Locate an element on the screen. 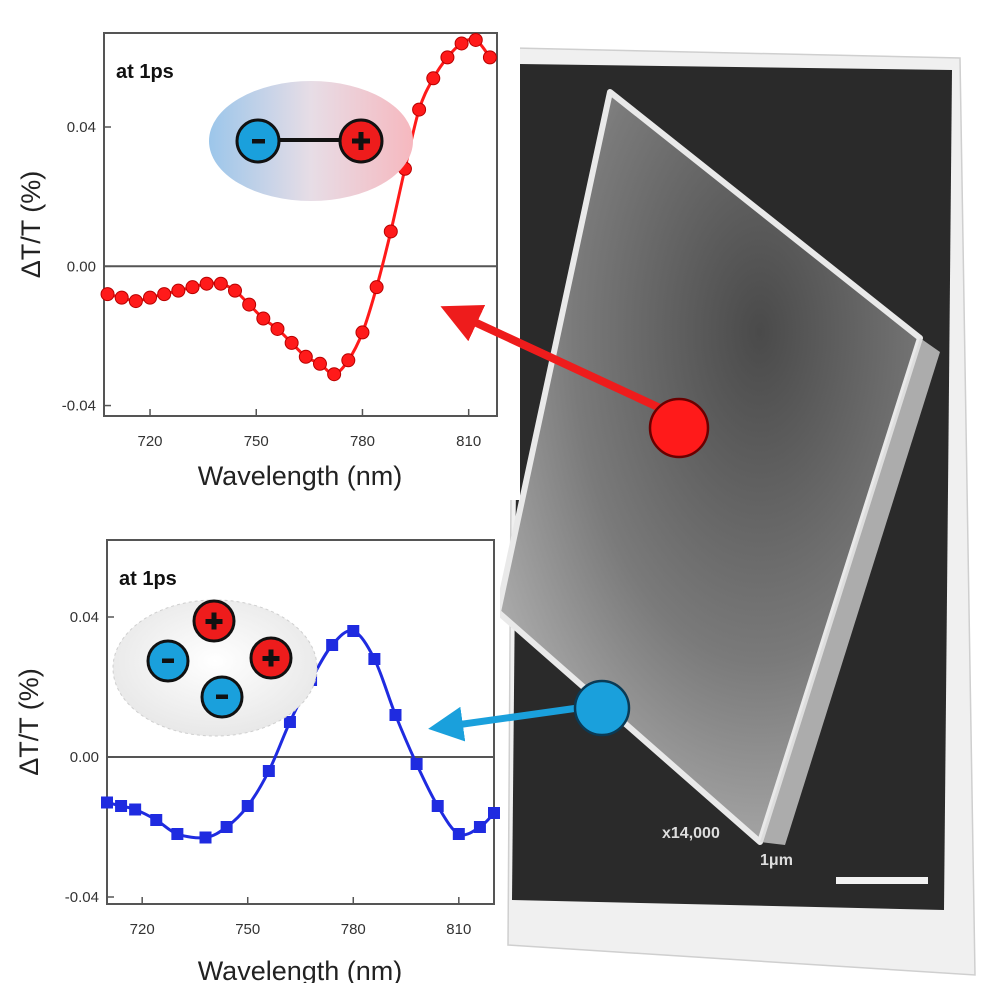 This screenshot has width=1000, height=983. red-circle-marker is located at coordinates (679, 428).